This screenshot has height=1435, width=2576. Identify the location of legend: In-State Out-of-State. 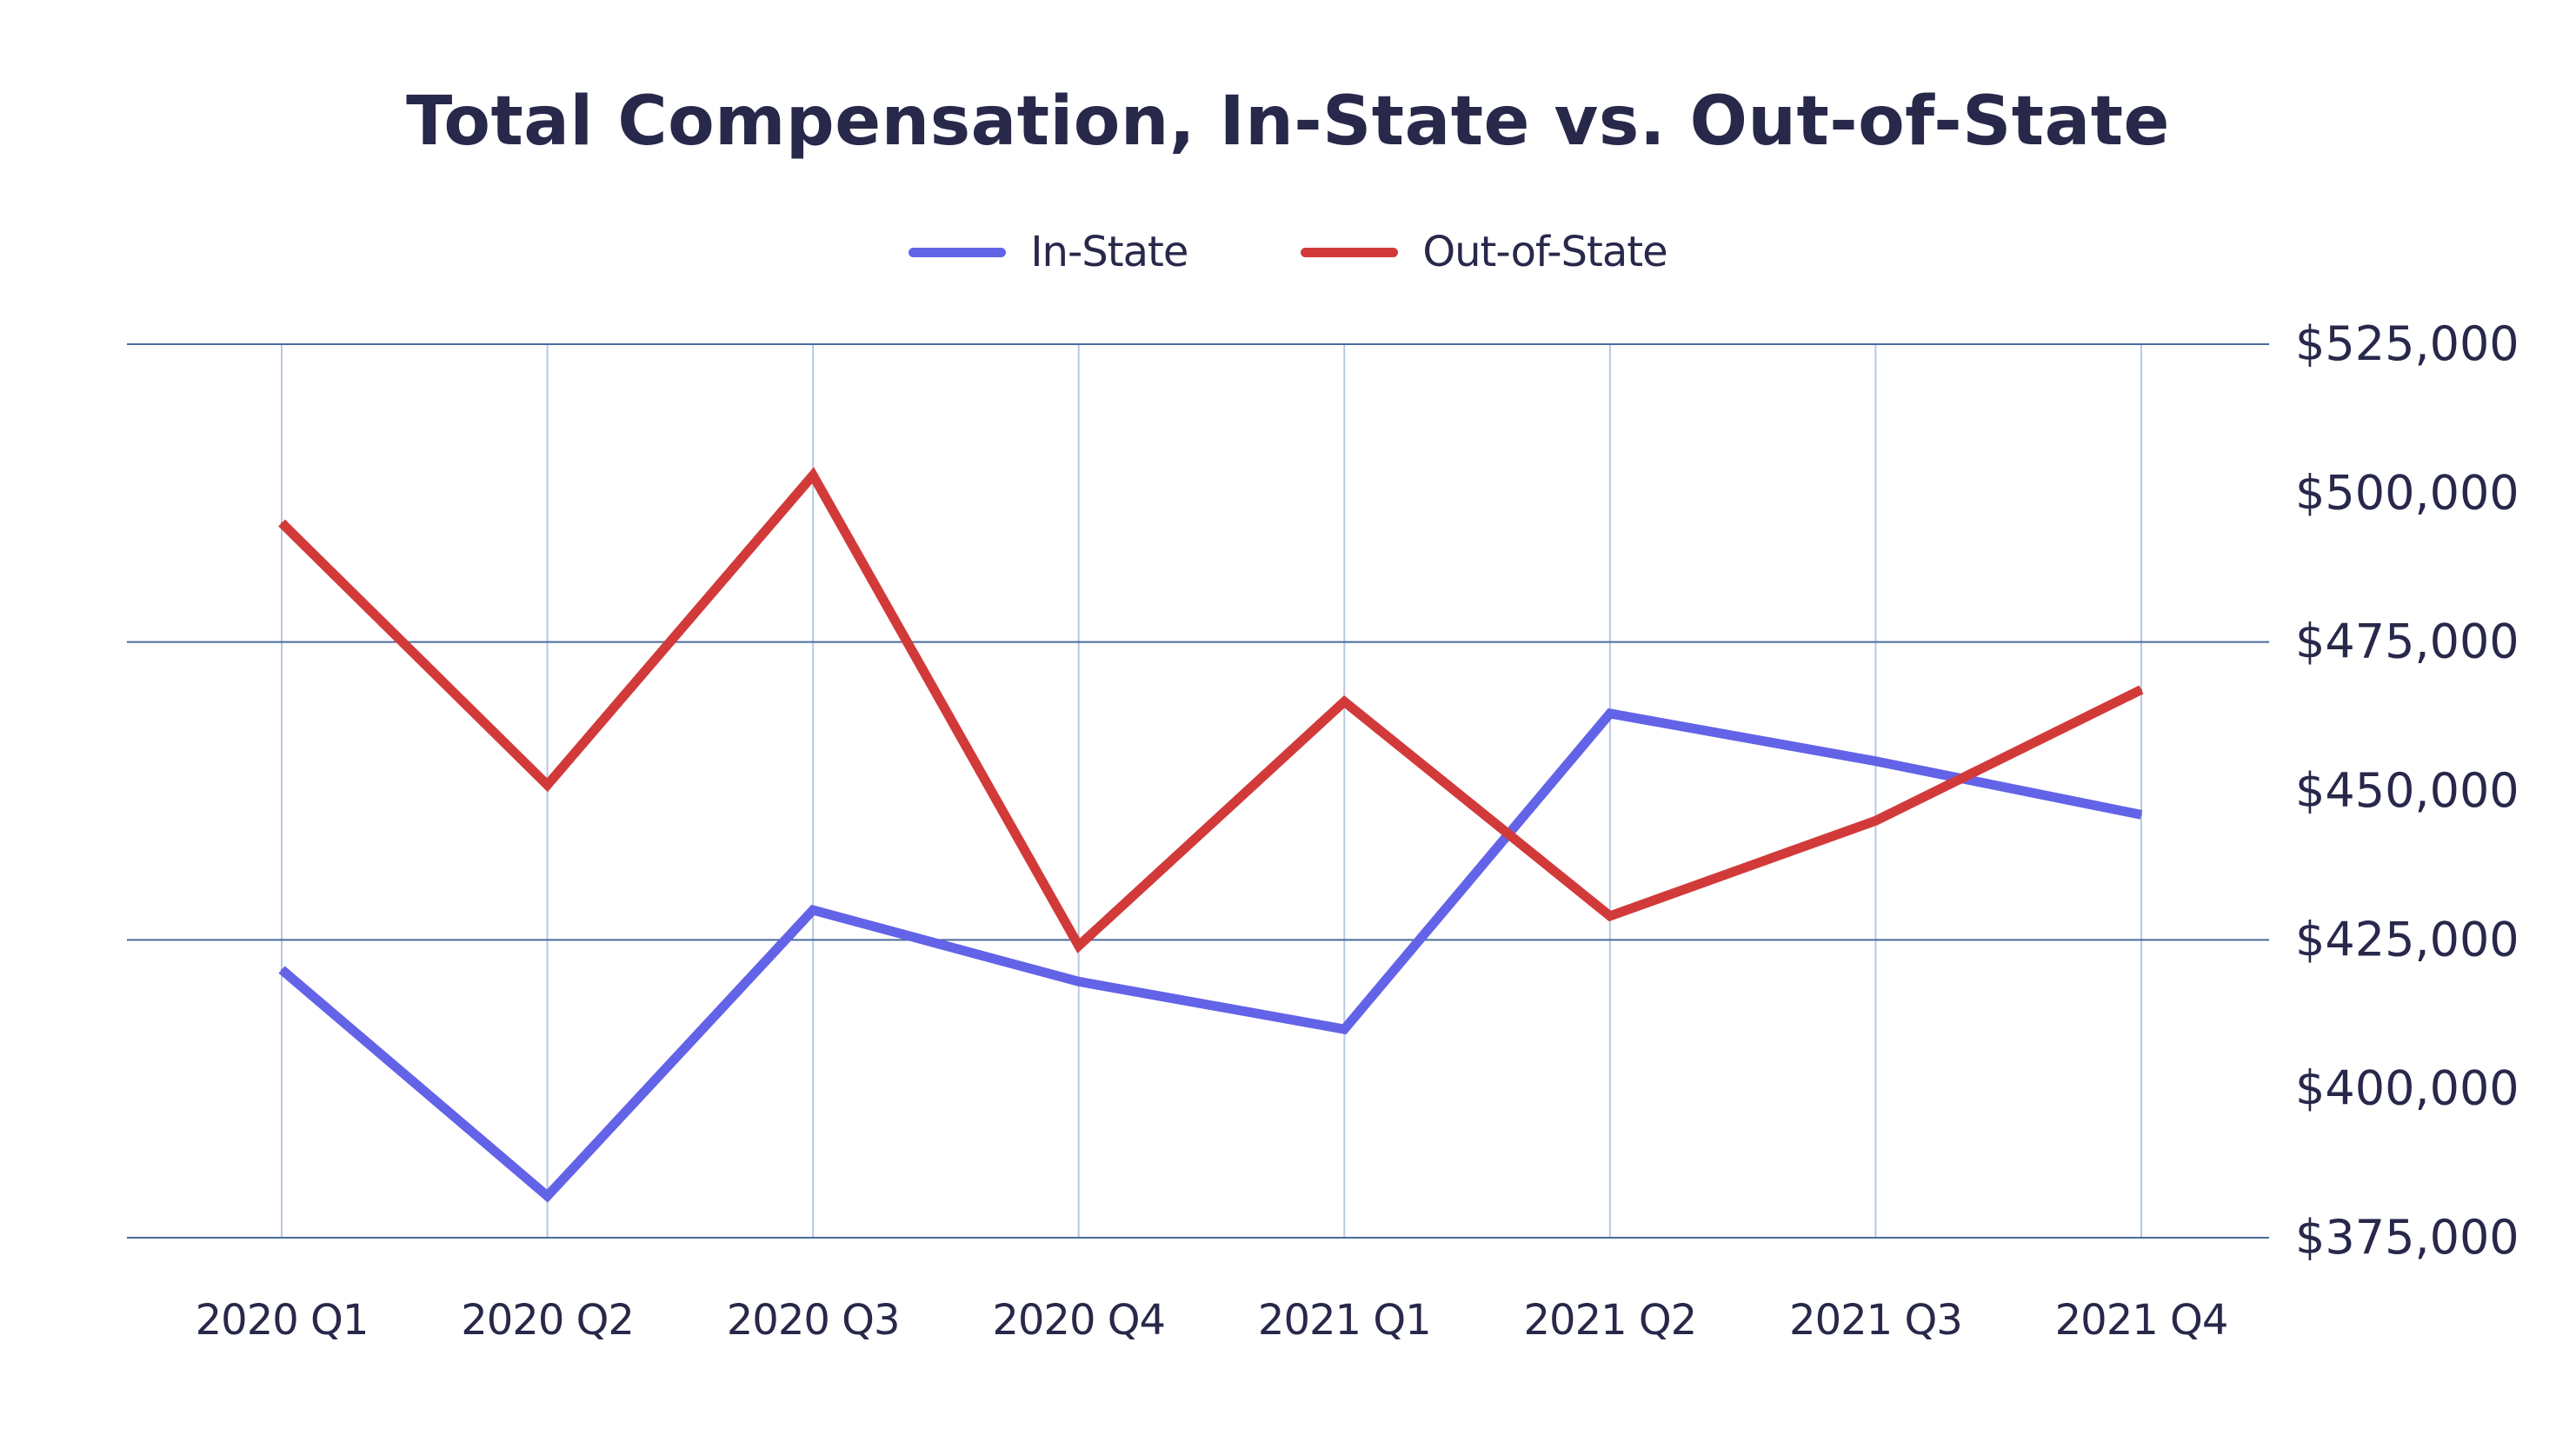
(1288, 252).